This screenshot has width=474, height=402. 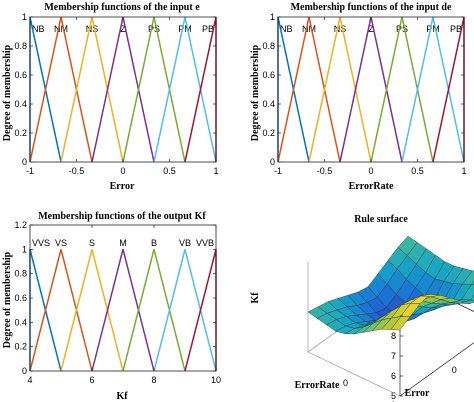 I want to click on series-line-m, so click(x=123, y=310).